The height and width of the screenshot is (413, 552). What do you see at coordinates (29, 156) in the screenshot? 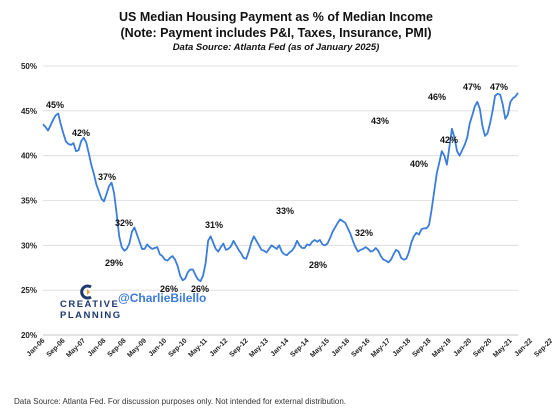
I see `y-tick-label: 40%` at bounding box center [29, 156].